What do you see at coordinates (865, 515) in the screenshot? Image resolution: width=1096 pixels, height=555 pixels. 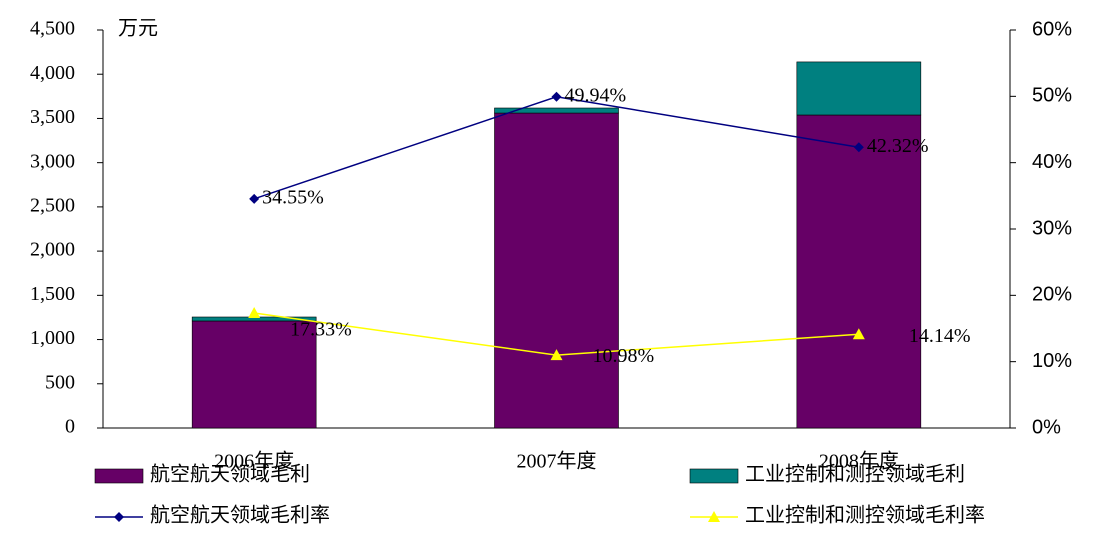 I see `legend-label: 工业控制和测控领域毛利率` at bounding box center [865, 515].